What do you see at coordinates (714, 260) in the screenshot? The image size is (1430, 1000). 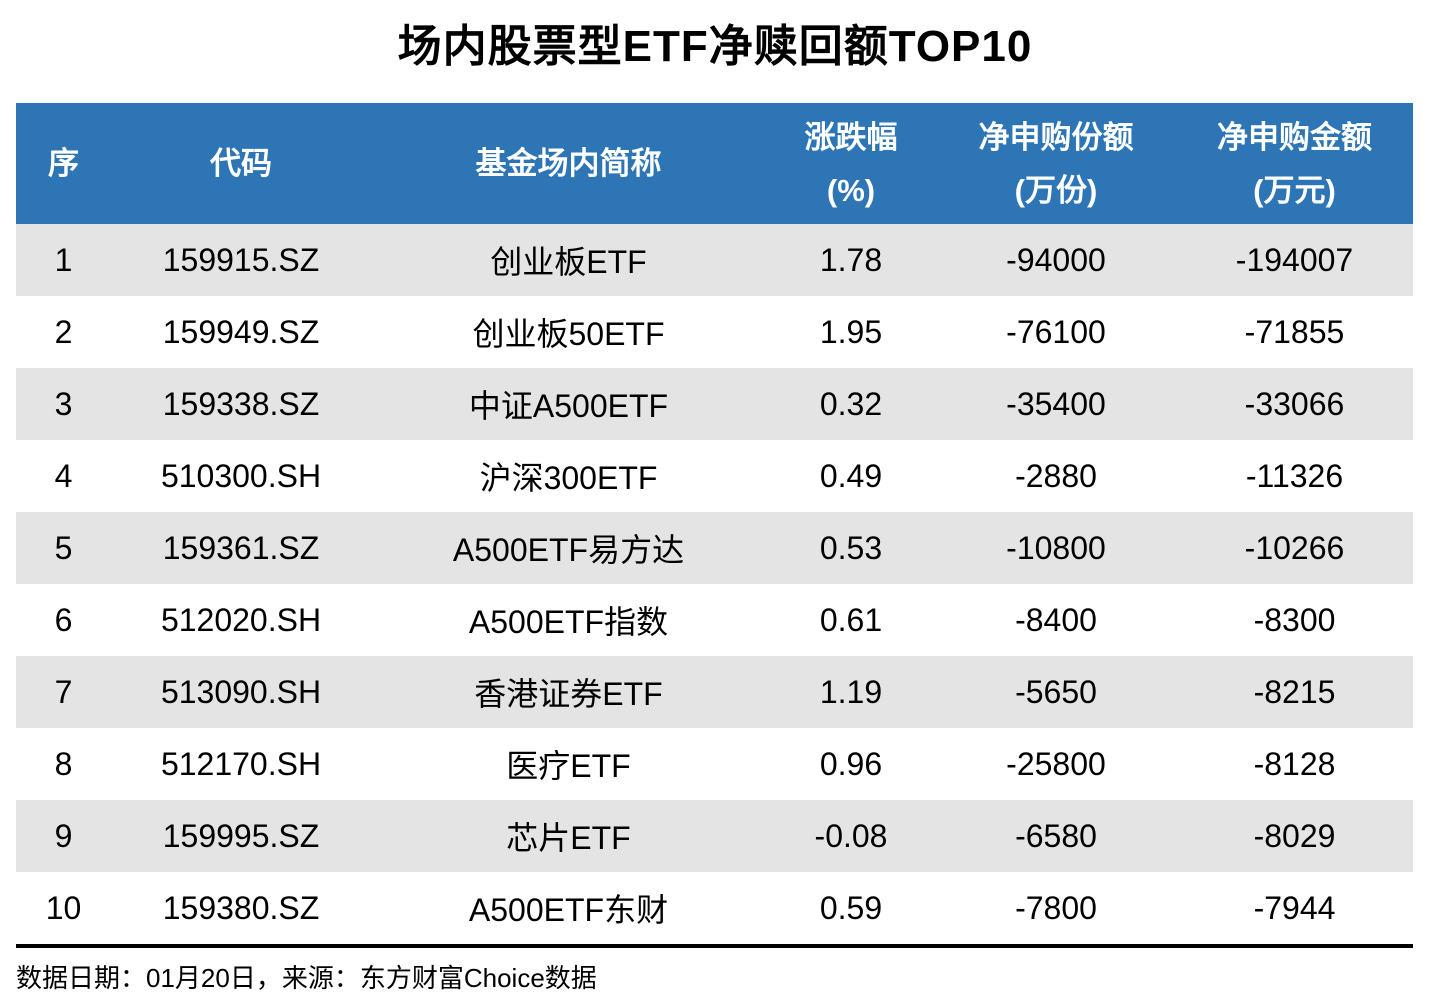 I see `table-row: 1 159915.SZ 创业板ETF 1.78 -94000 -194007` at bounding box center [714, 260].